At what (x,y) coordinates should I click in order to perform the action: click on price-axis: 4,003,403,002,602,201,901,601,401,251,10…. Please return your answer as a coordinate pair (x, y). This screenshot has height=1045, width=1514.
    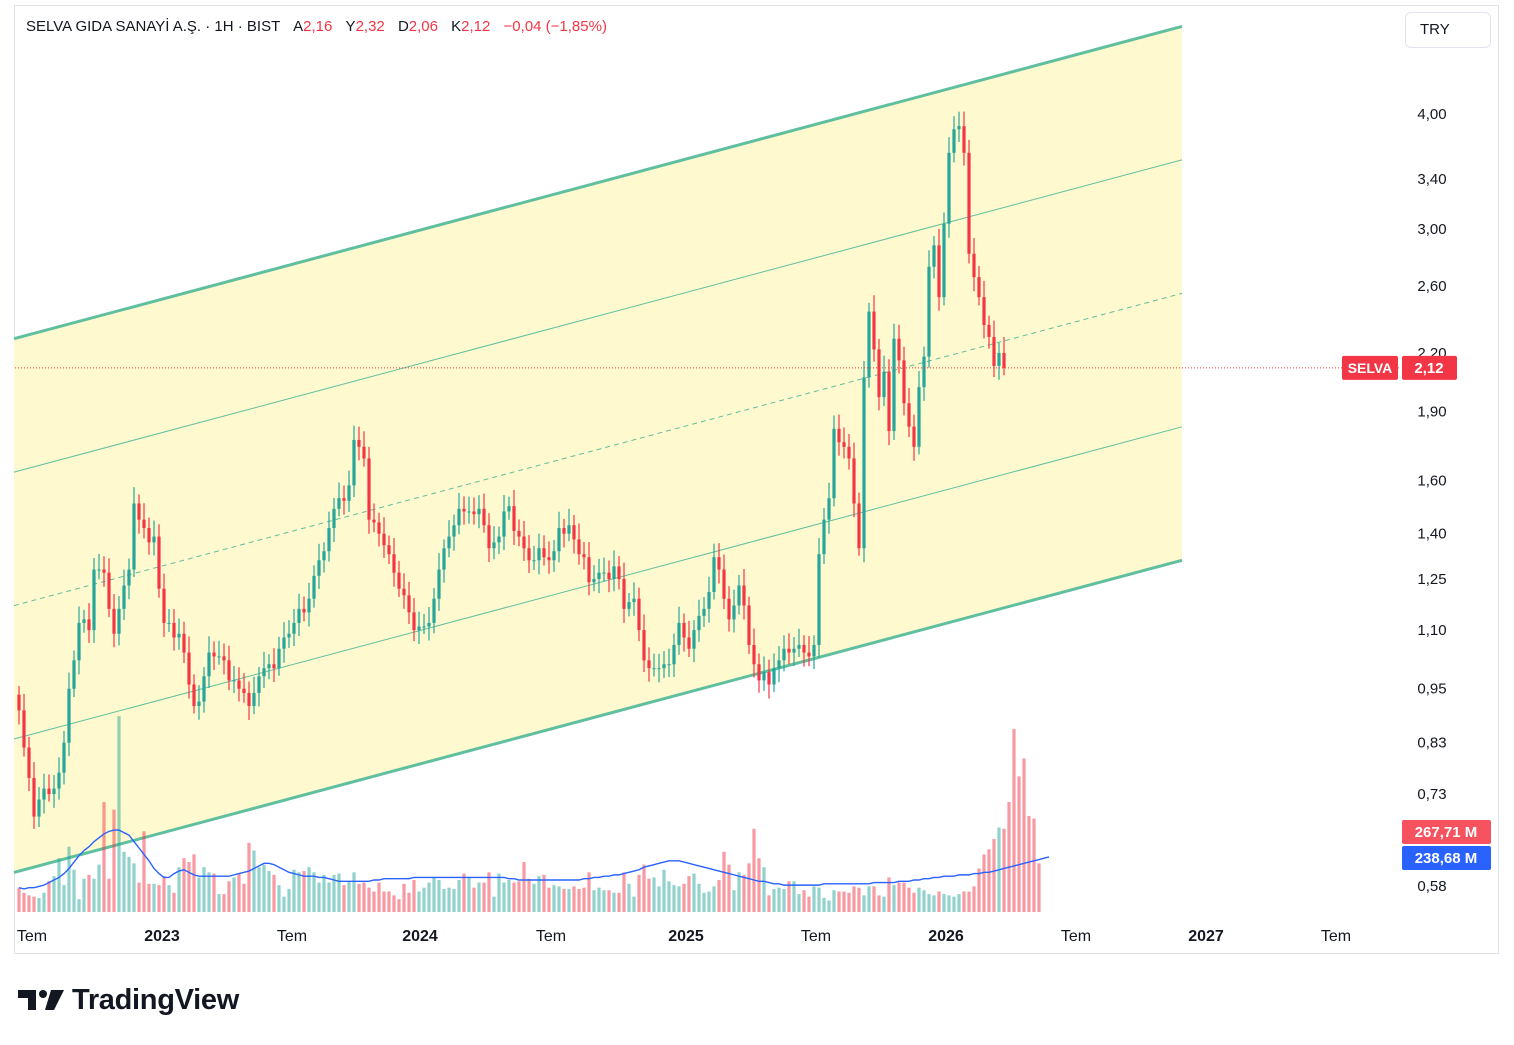
    Looking at the image, I should click on (1431, 500).